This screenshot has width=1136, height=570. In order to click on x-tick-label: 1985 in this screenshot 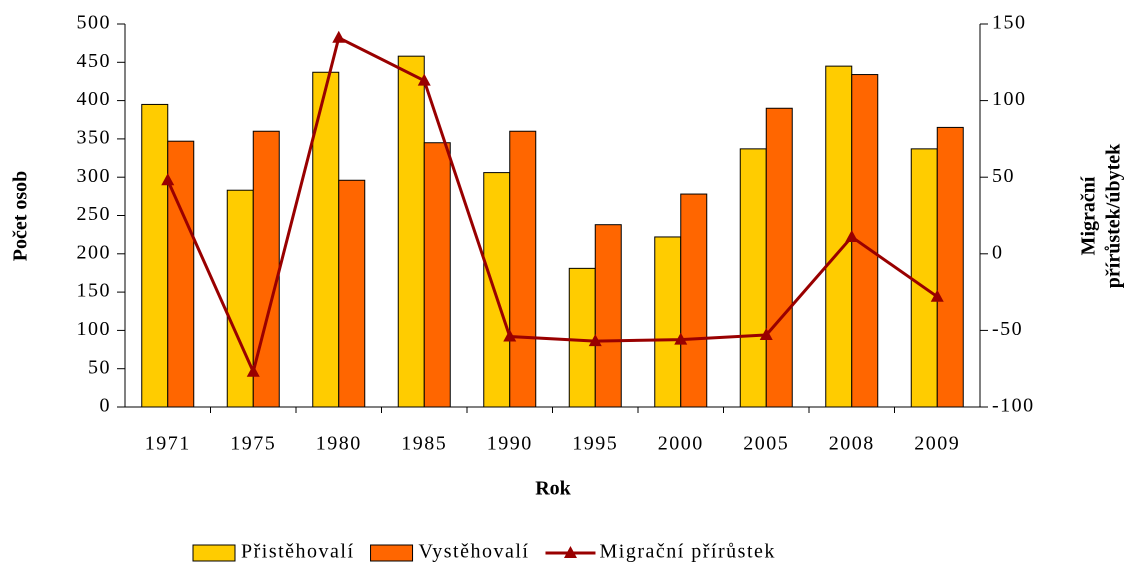, I will do `click(424, 444)`.